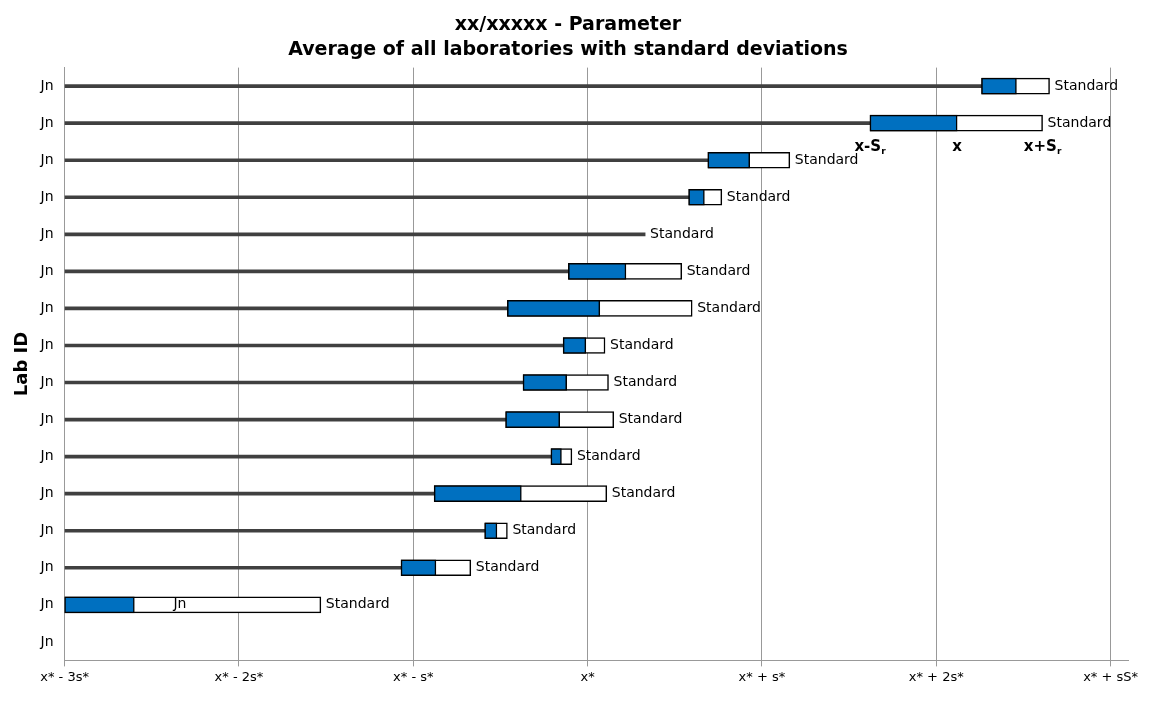  I want to click on x-tick-label: x* - 2s*, so click(239, 676).